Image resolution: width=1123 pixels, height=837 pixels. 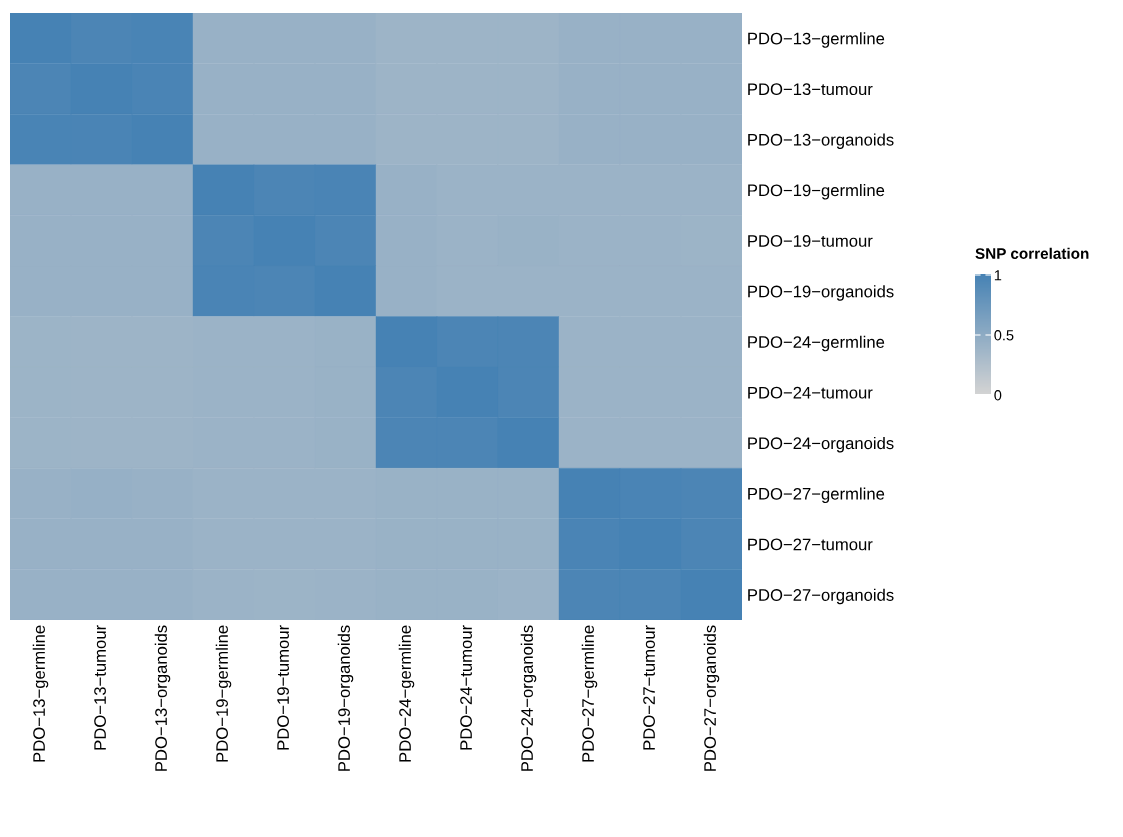 I want to click on y-tick-label: PDO−27−organoids, so click(x=821, y=596).